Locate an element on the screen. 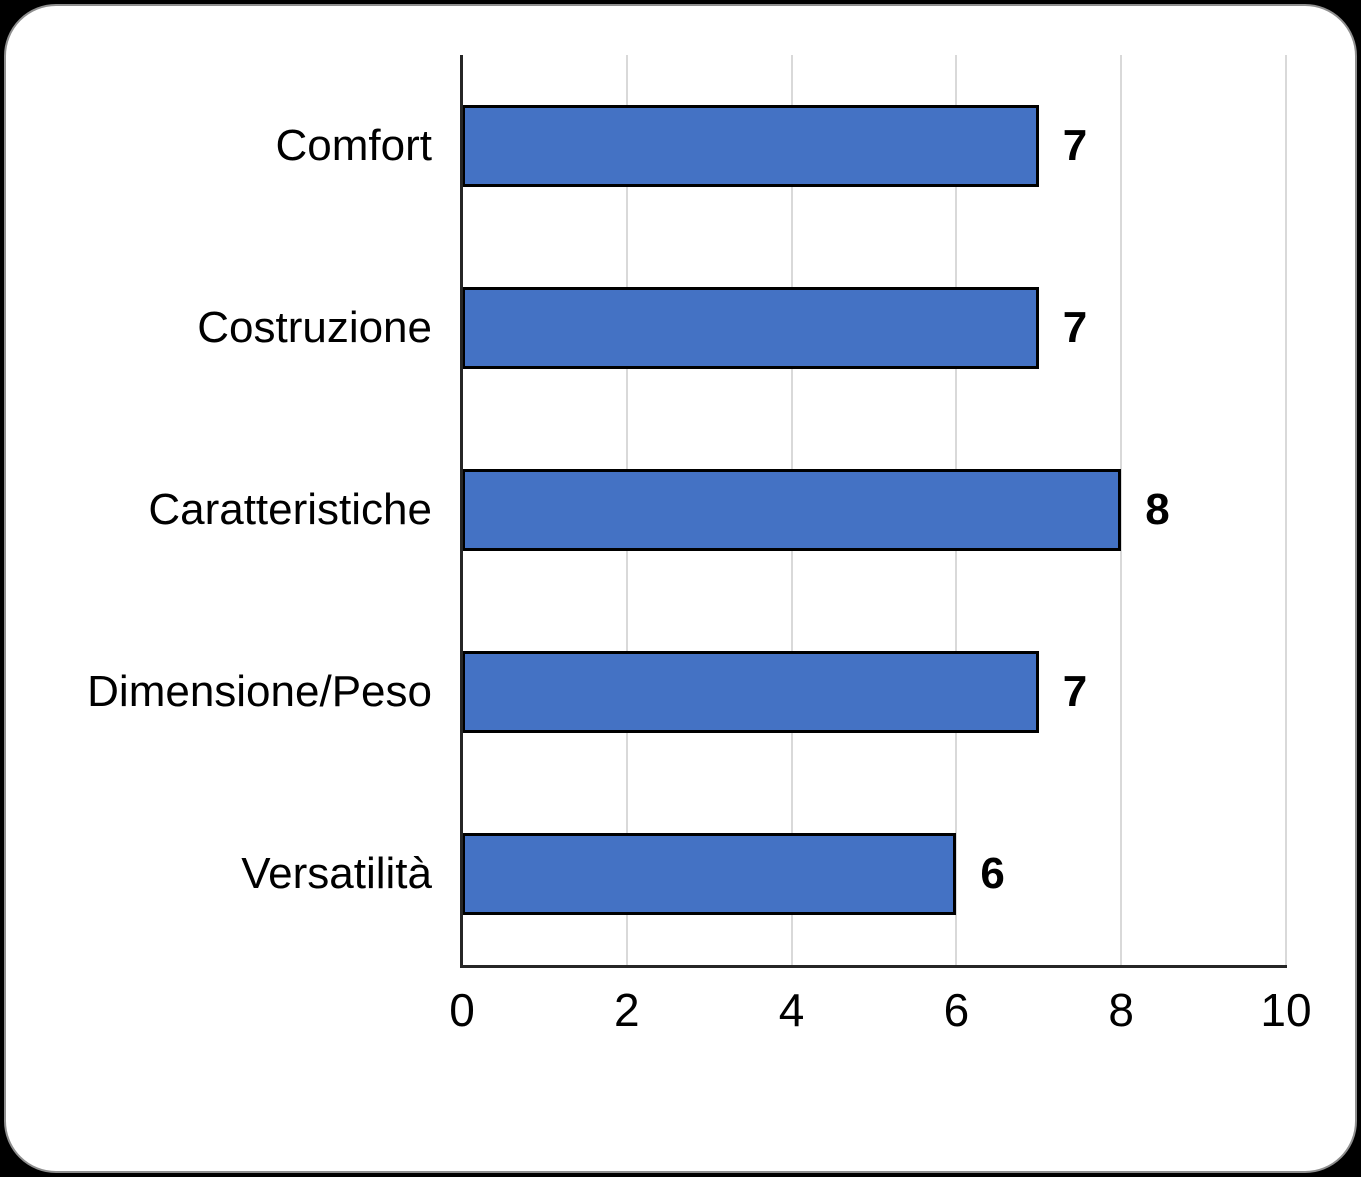  data-label: 8 is located at coordinates (1157, 509).